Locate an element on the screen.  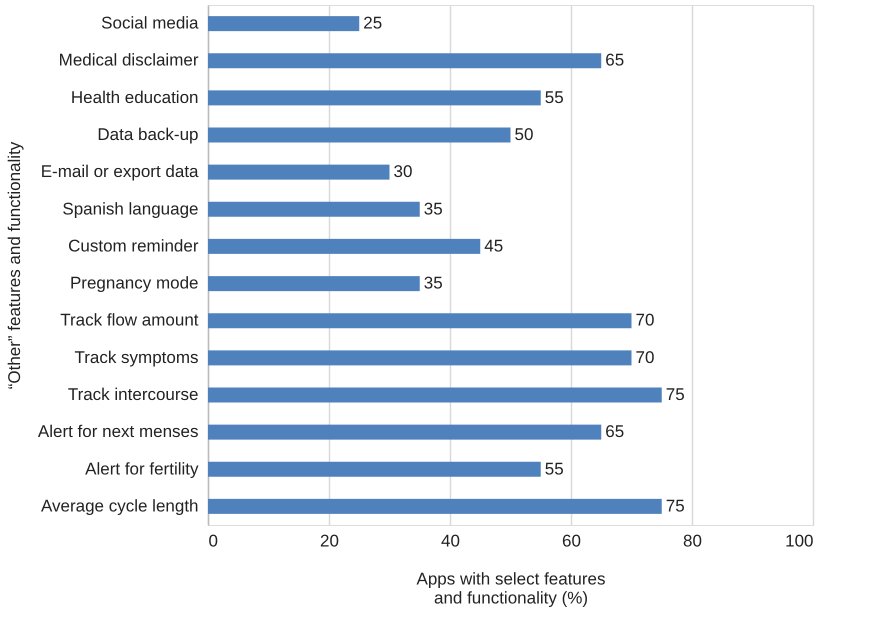
x-tick-label: 40 is located at coordinates (450, 541).